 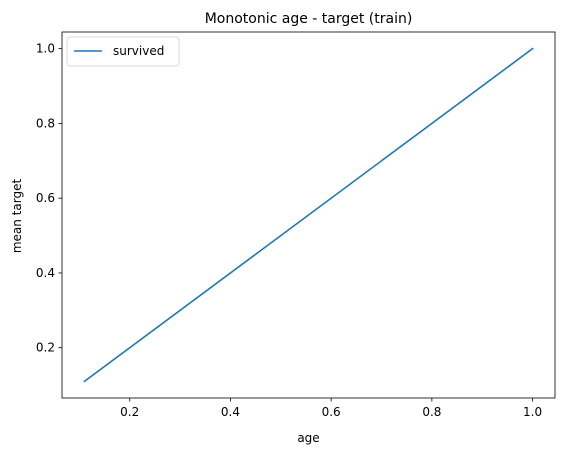 What do you see at coordinates (45, 123) in the screenshot?
I see `y-tick-label: 0.8` at bounding box center [45, 123].